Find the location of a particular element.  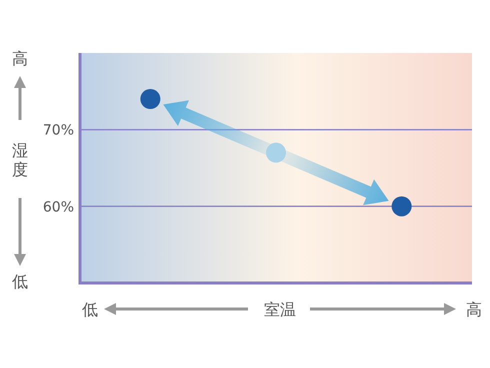

y-tick-label: 60% is located at coordinates (58, 207).